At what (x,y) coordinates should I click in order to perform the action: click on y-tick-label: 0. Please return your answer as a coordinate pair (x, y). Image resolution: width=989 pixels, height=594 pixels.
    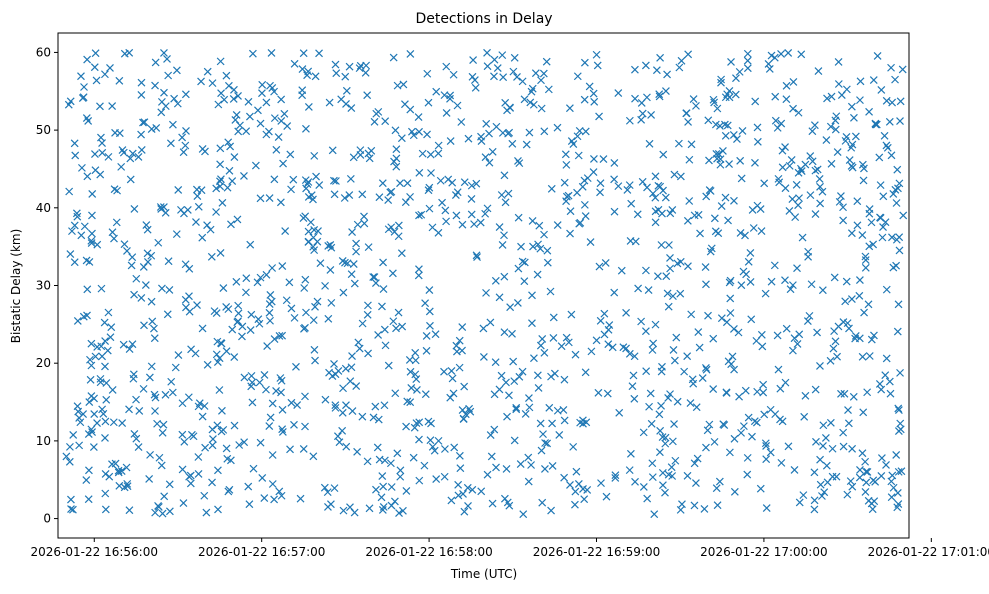
    Looking at the image, I should click on (47, 519).